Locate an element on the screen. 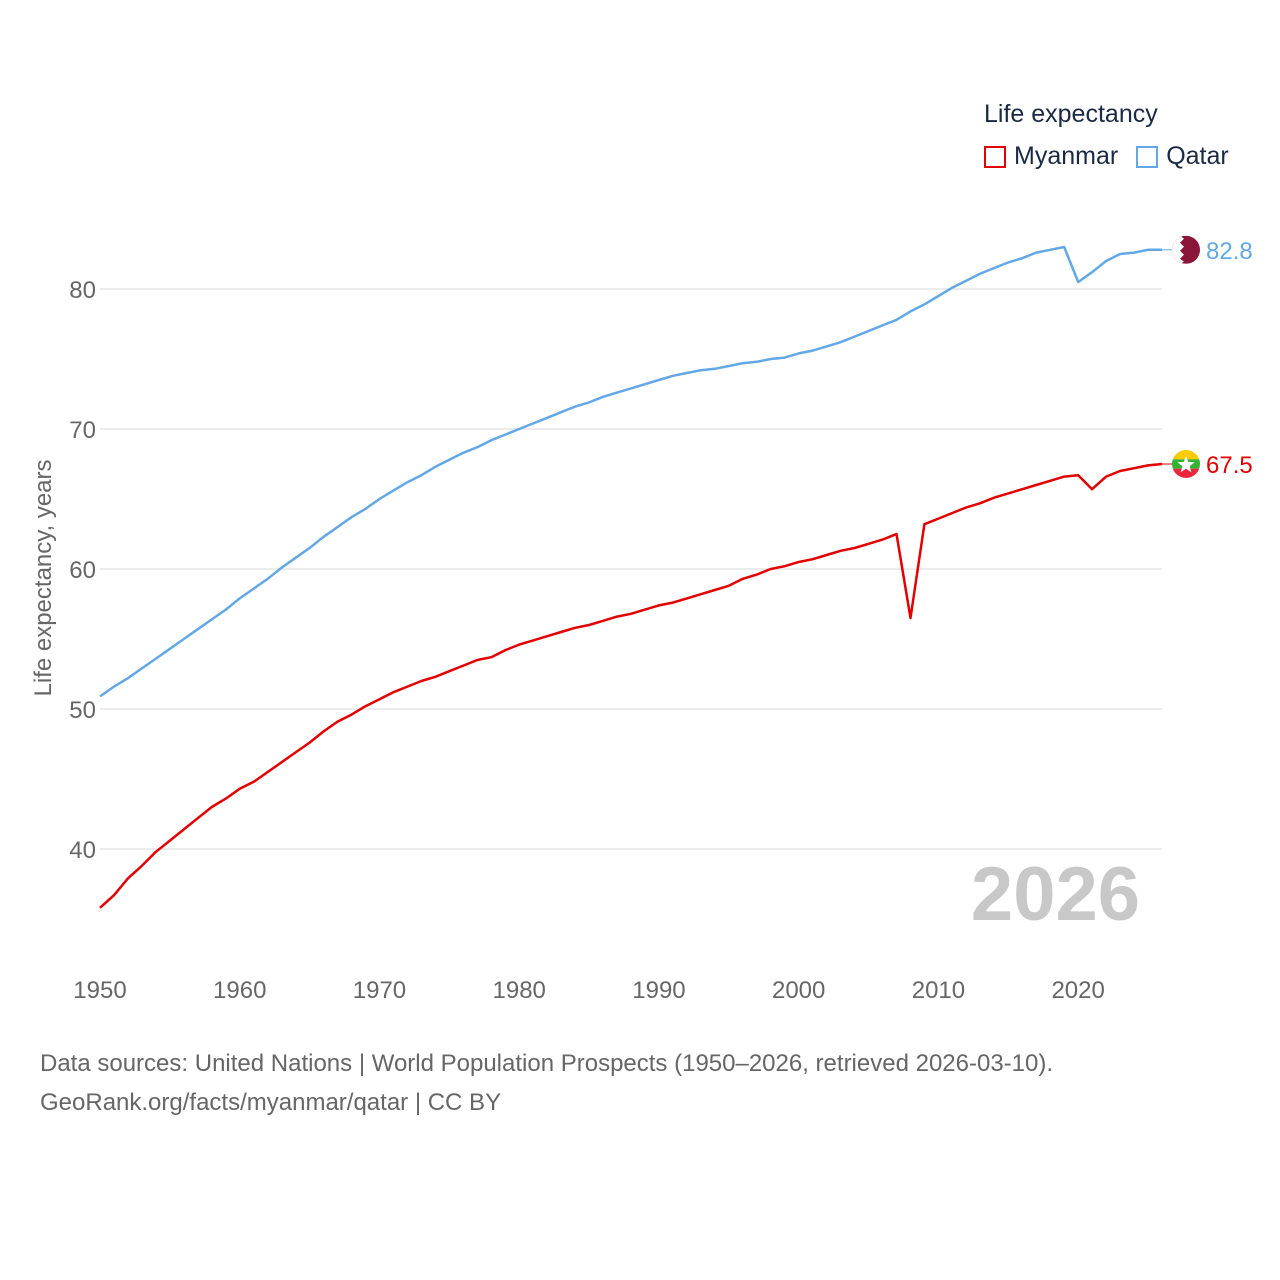 The height and width of the screenshot is (1280, 1280). y-tick-label-50: 50 is located at coordinates (82, 710).